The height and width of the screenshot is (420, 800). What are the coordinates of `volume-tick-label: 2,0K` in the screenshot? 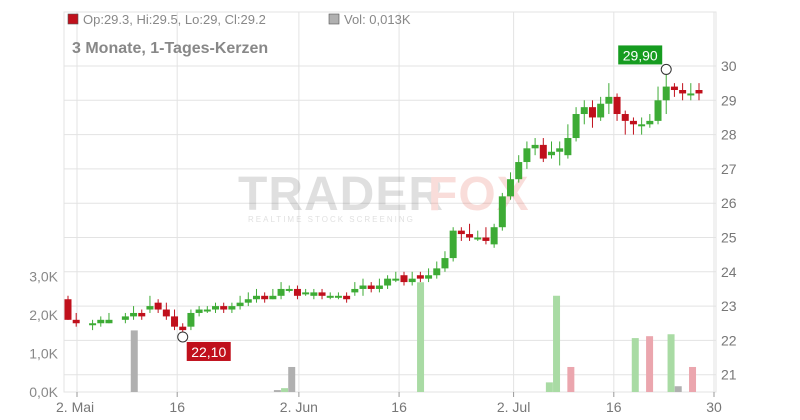 It's located at (43, 315).